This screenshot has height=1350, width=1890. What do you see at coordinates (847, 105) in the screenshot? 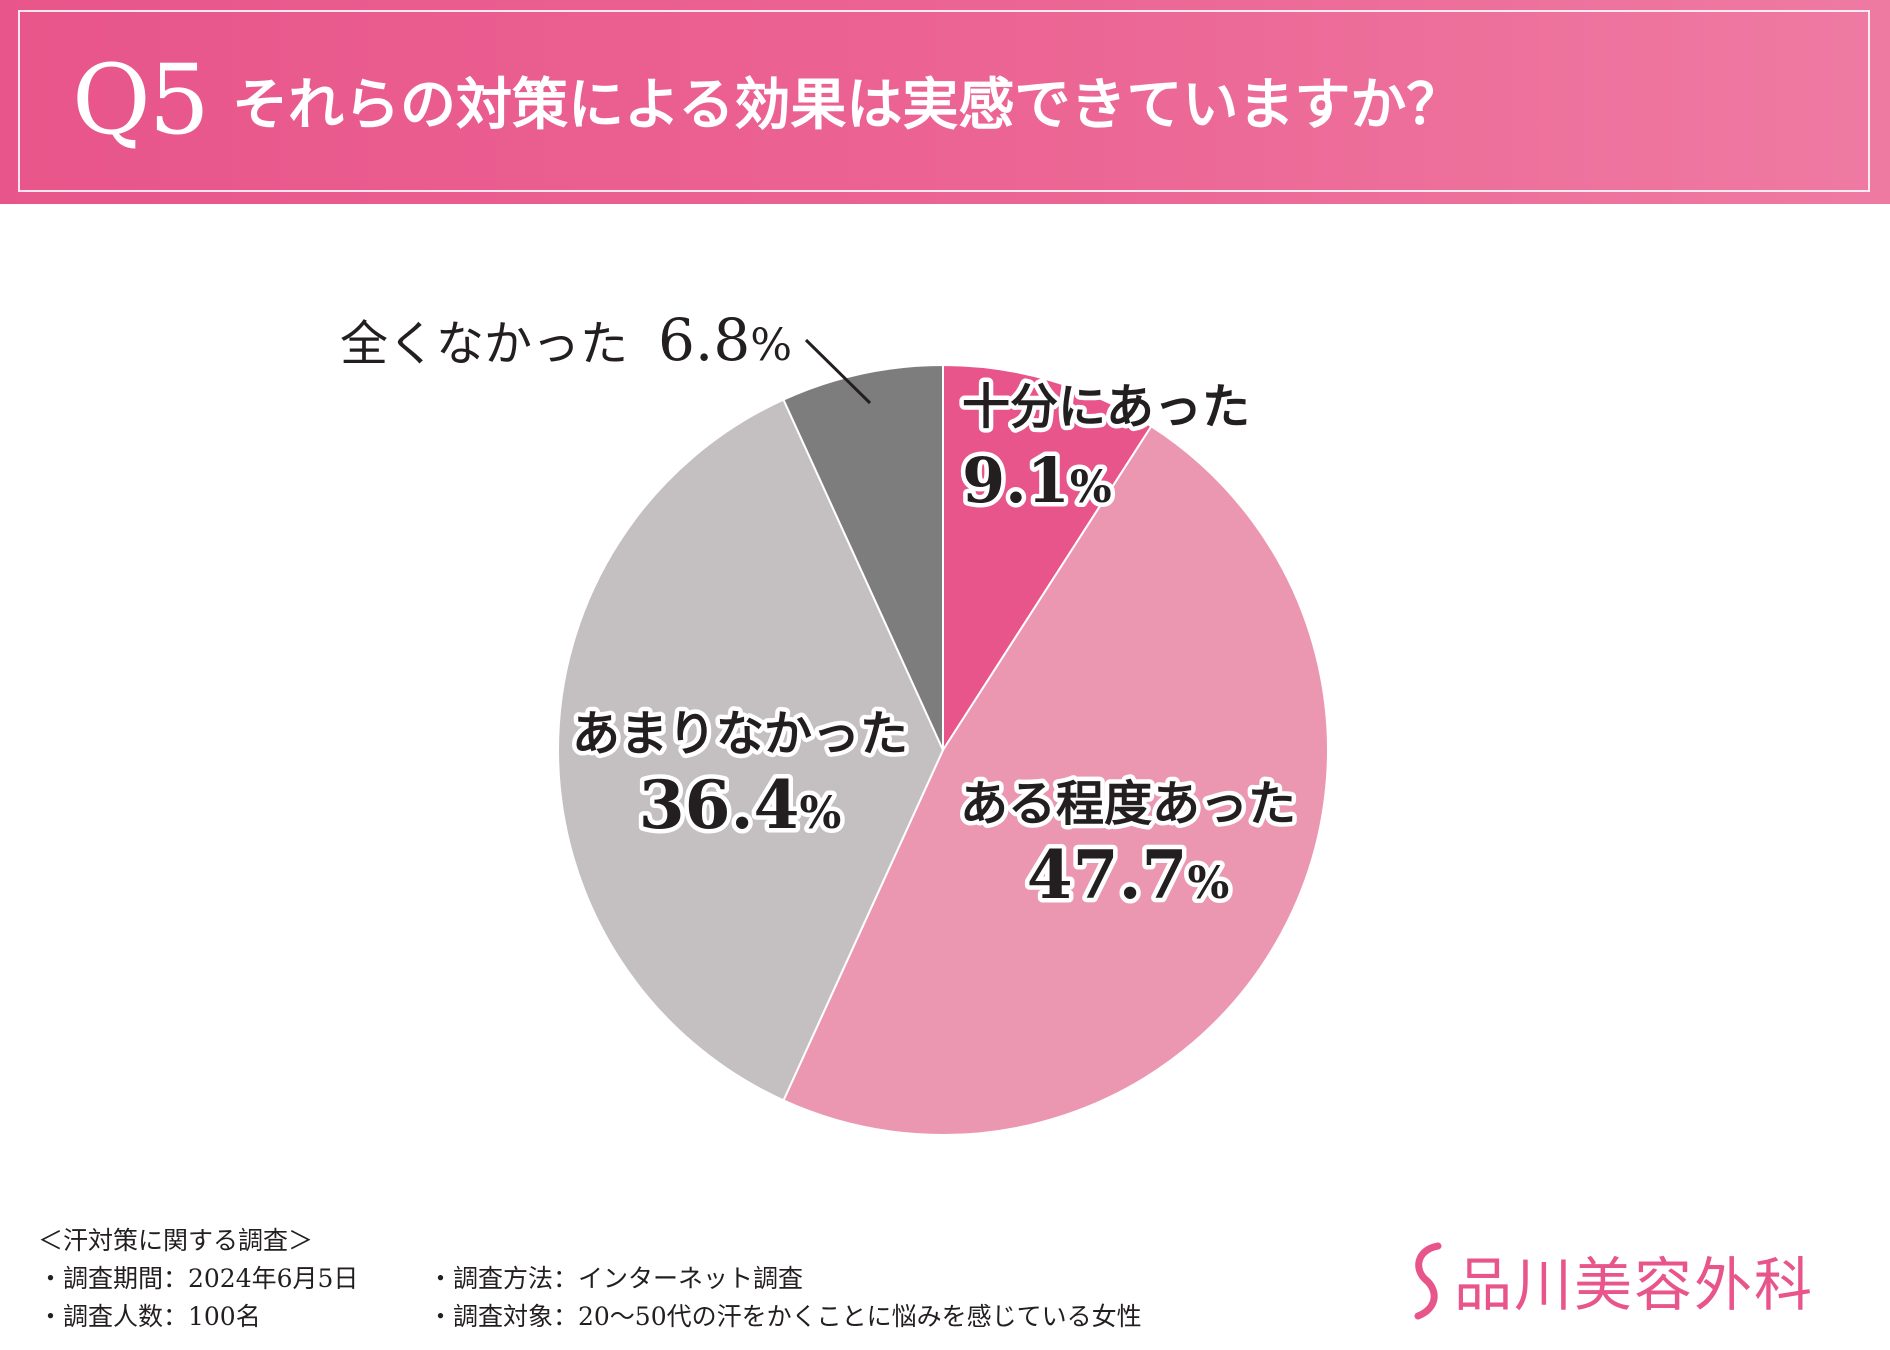
I see `question-text: それらの対策による効果は実感できていますか？` at bounding box center [847, 105].